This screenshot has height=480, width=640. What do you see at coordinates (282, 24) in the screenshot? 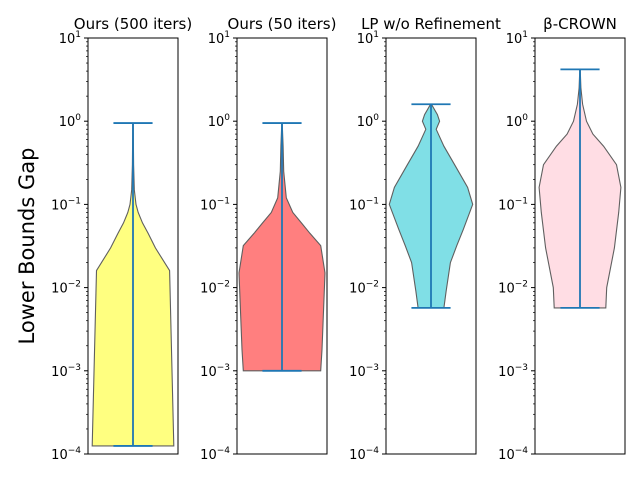
I see `panel-title: Ours (50 iters)` at bounding box center [282, 24].